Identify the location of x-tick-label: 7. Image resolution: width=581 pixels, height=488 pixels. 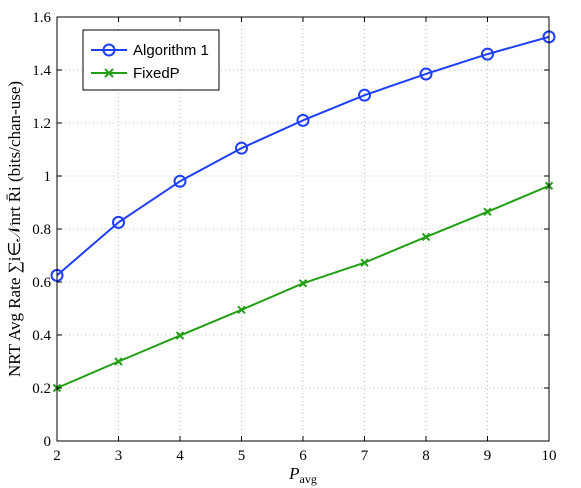
(365, 456).